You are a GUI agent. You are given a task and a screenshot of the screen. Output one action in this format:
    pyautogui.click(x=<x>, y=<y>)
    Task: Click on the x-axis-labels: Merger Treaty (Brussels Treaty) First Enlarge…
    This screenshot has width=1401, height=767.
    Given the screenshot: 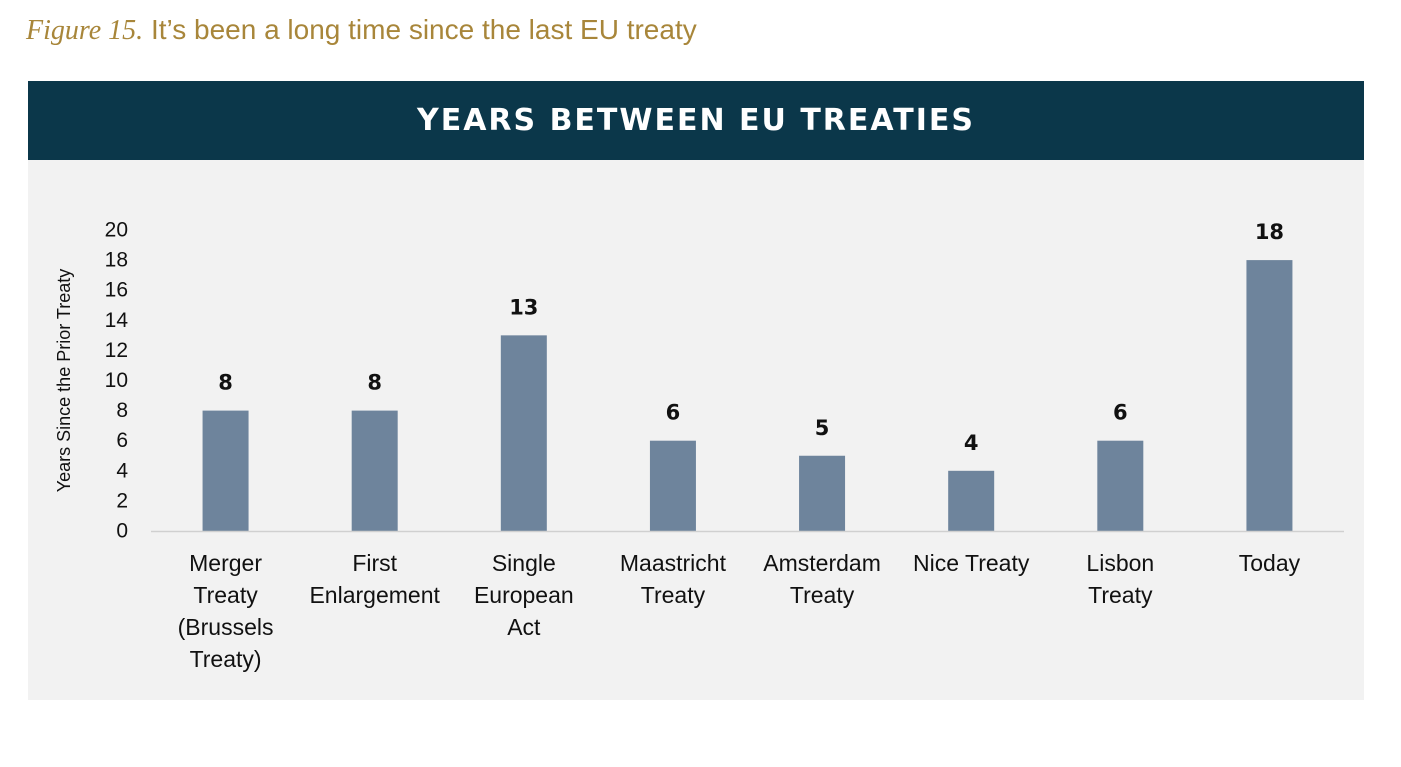 What is the action you would take?
    pyautogui.click(x=739, y=611)
    